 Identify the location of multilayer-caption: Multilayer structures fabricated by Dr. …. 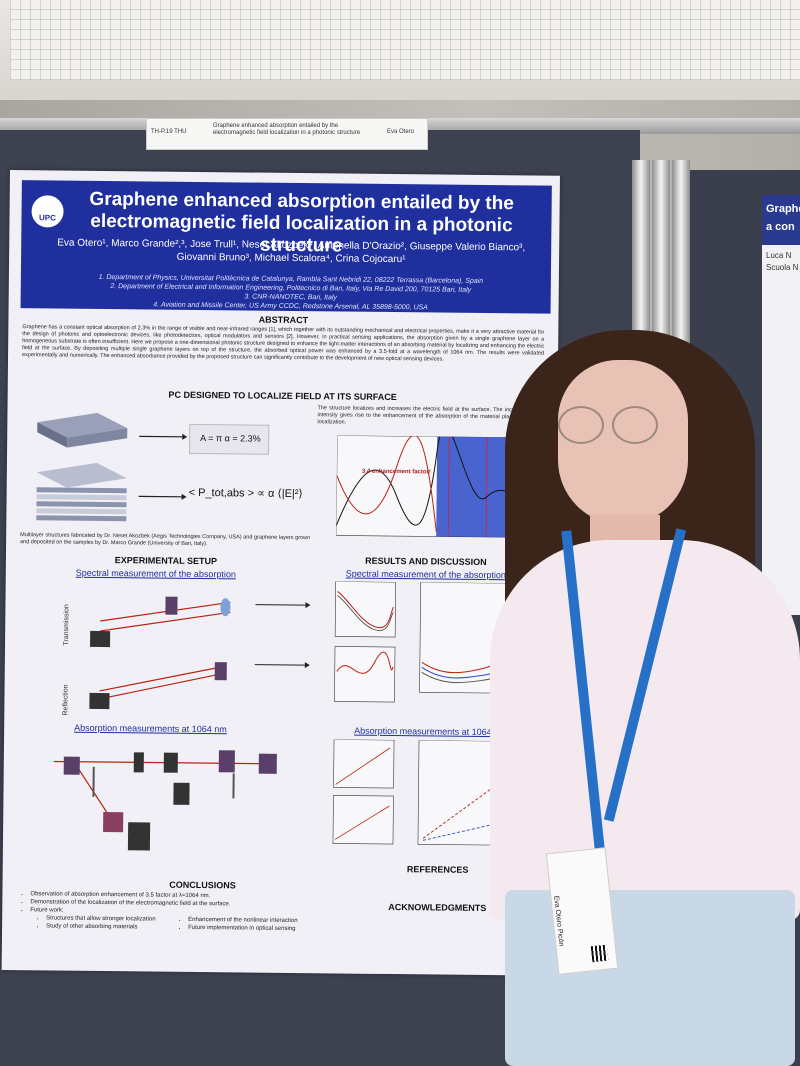
(165, 540).